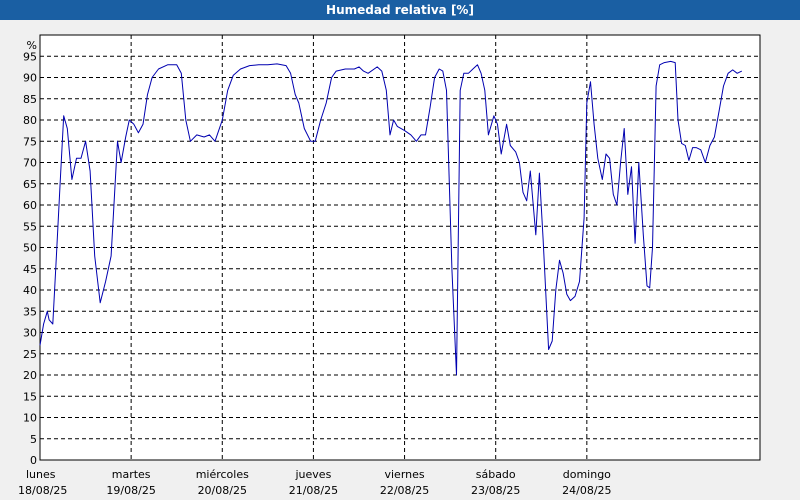 This screenshot has height=500, width=800. I want to click on x-tick-day: domingo, so click(587, 474).